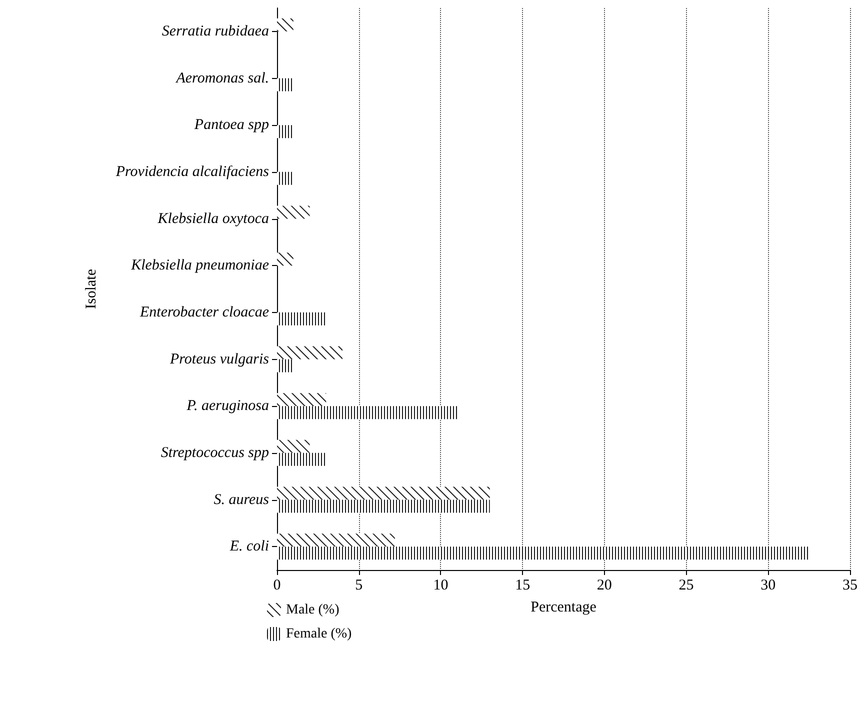 The height and width of the screenshot is (709, 865). What do you see at coordinates (850, 586) in the screenshot?
I see `x-tick-label: 35` at bounding box center [850, 586].